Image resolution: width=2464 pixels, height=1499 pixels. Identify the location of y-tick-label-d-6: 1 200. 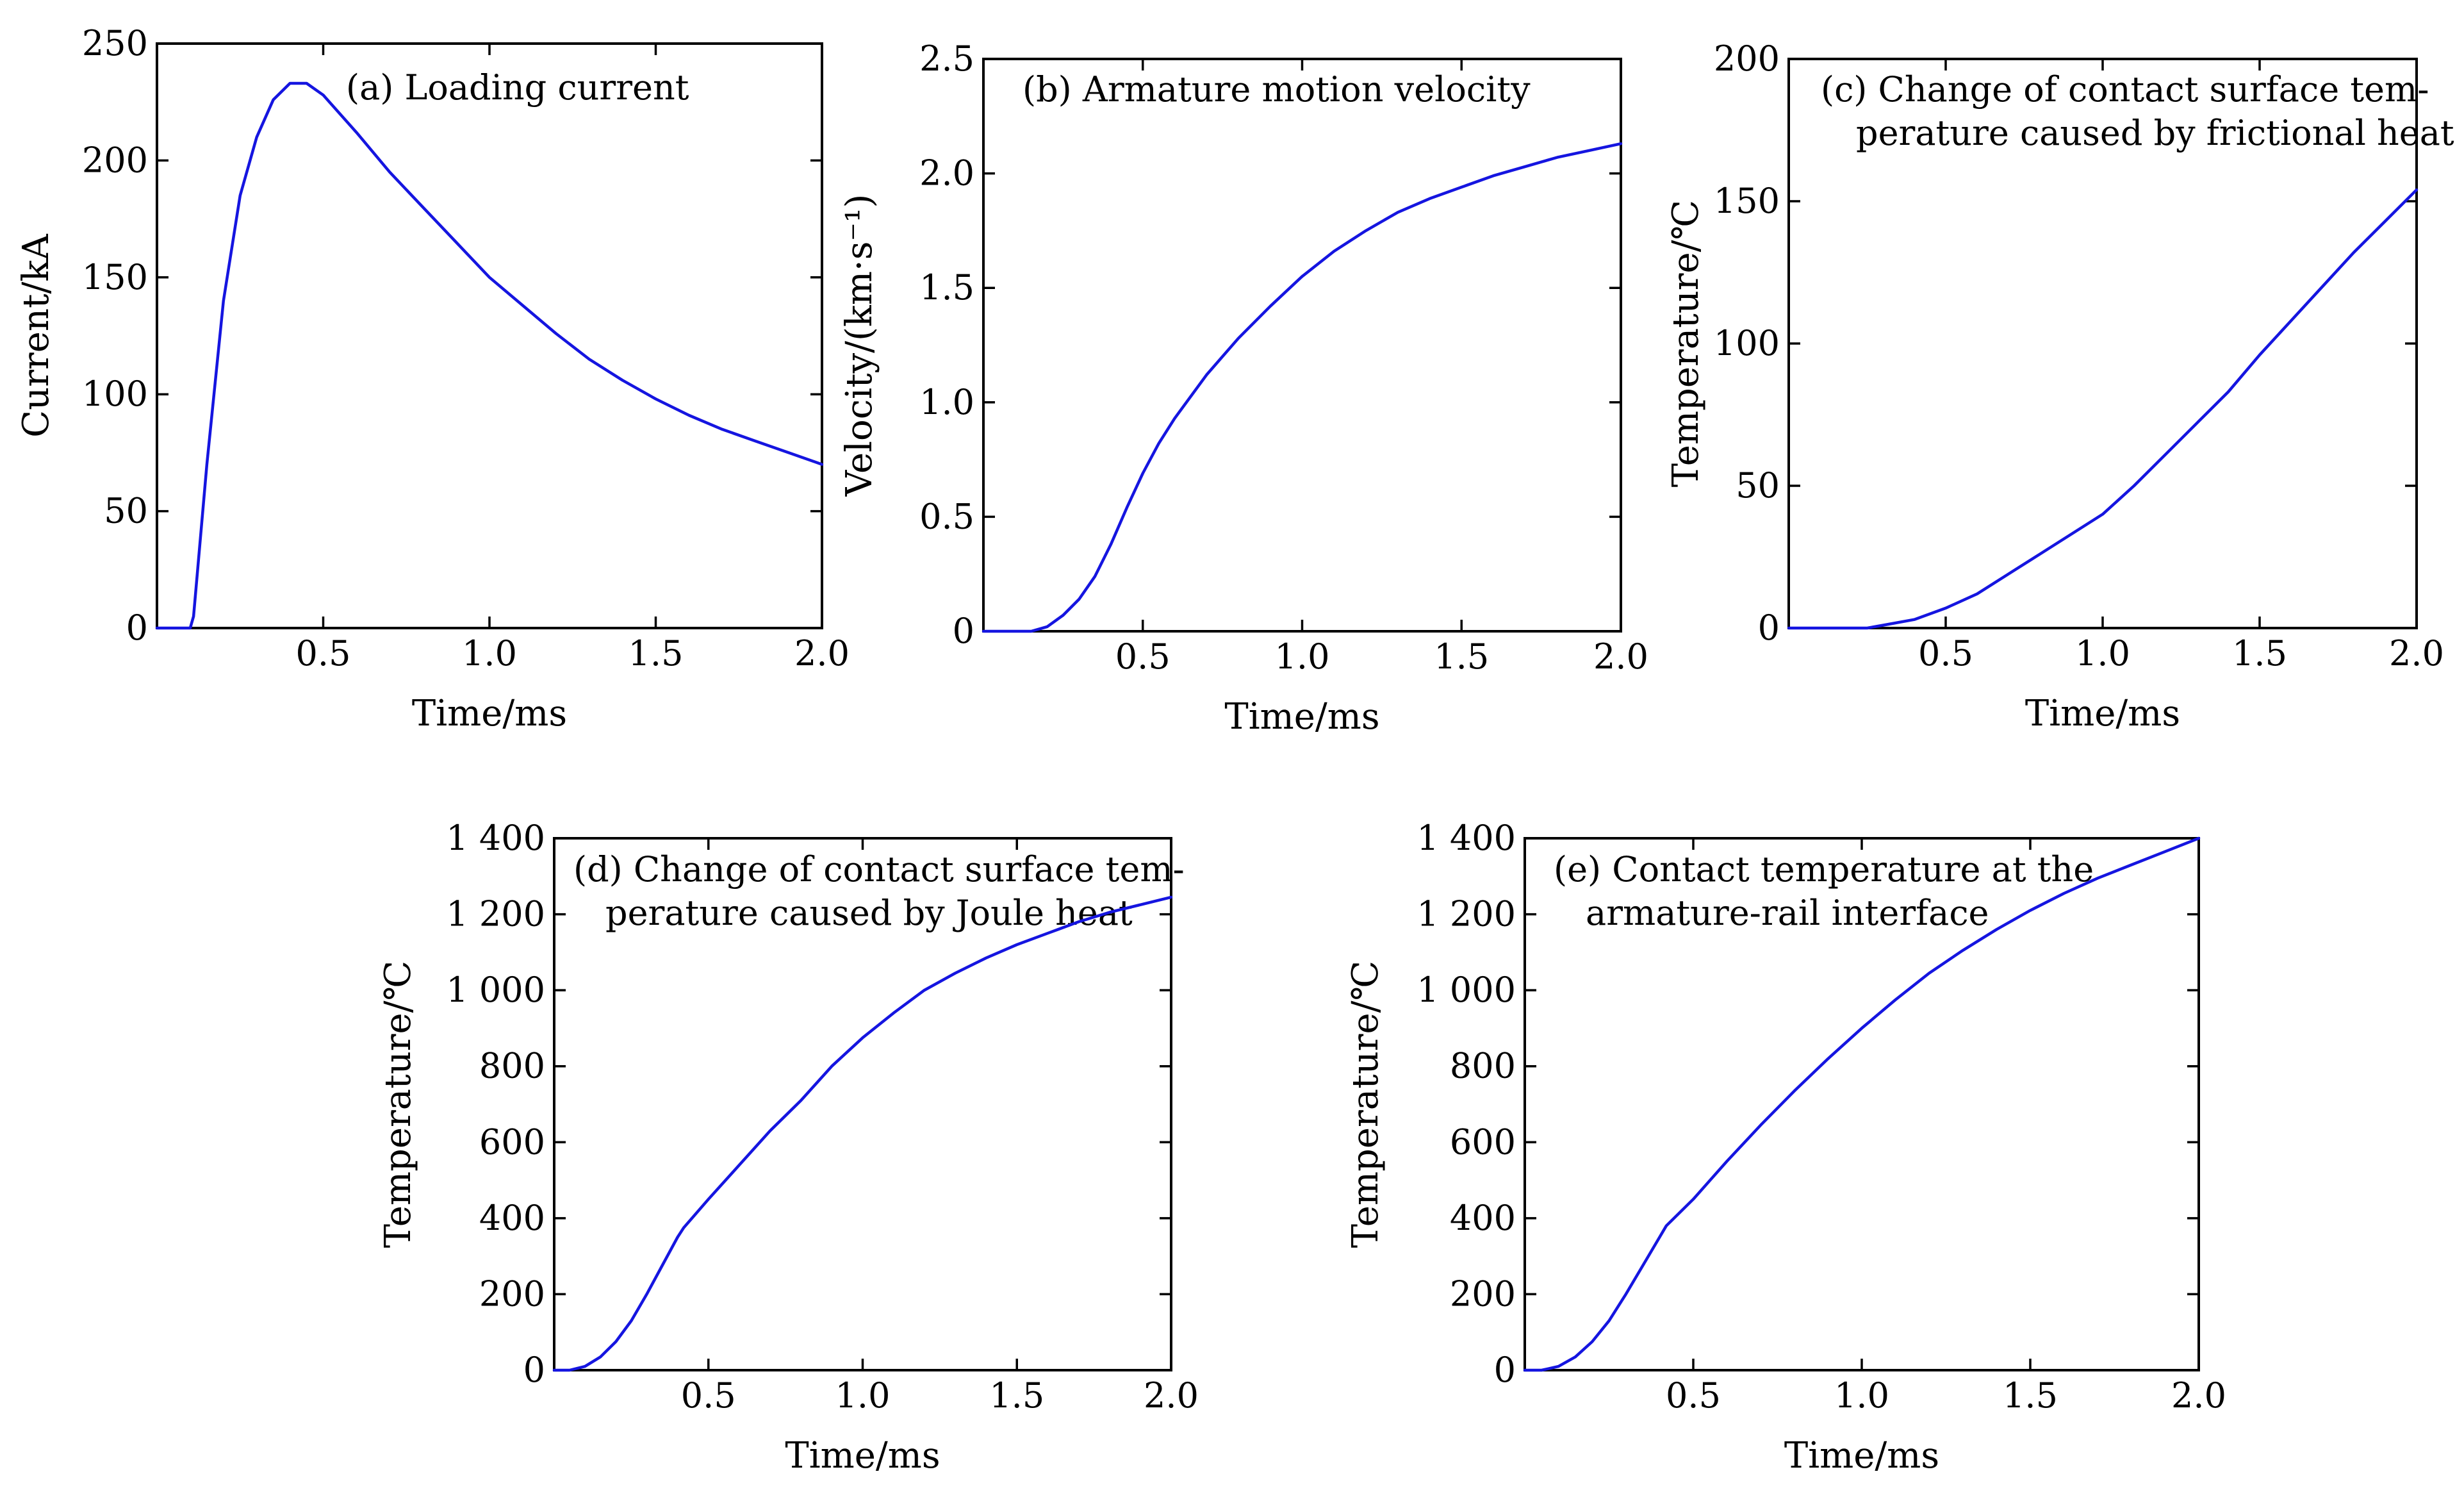
(495, 914).